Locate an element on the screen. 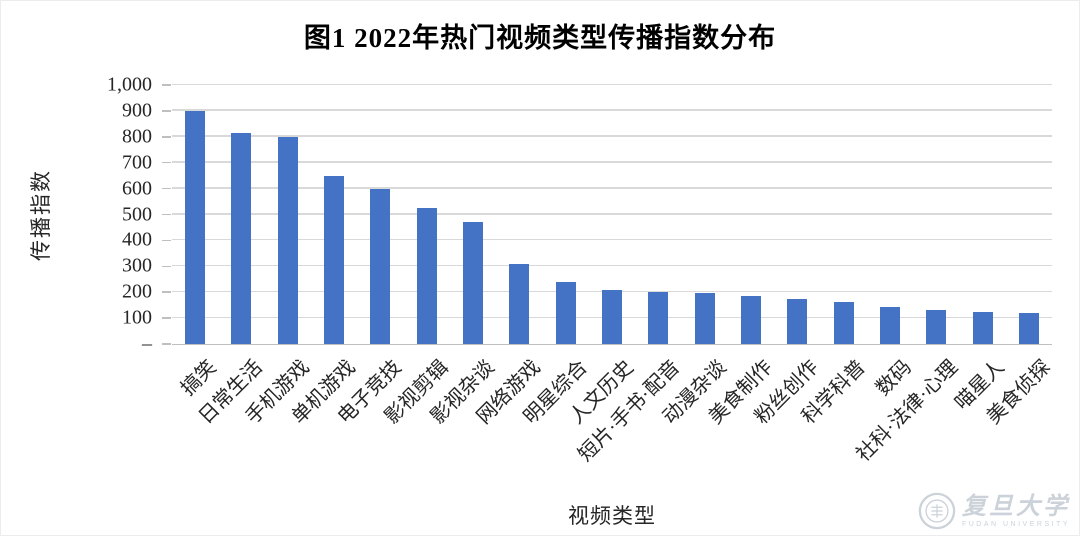  y-tick-label: 1,000 is located at coordinates (129, 84).